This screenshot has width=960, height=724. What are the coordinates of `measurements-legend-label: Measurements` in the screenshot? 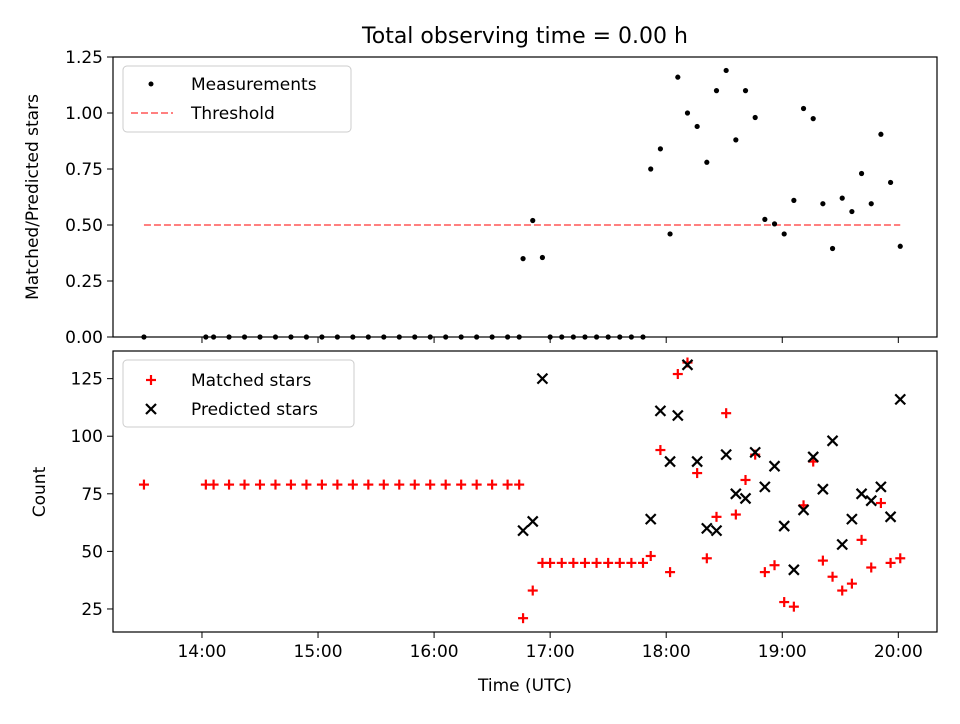 It's located at (254, 85).